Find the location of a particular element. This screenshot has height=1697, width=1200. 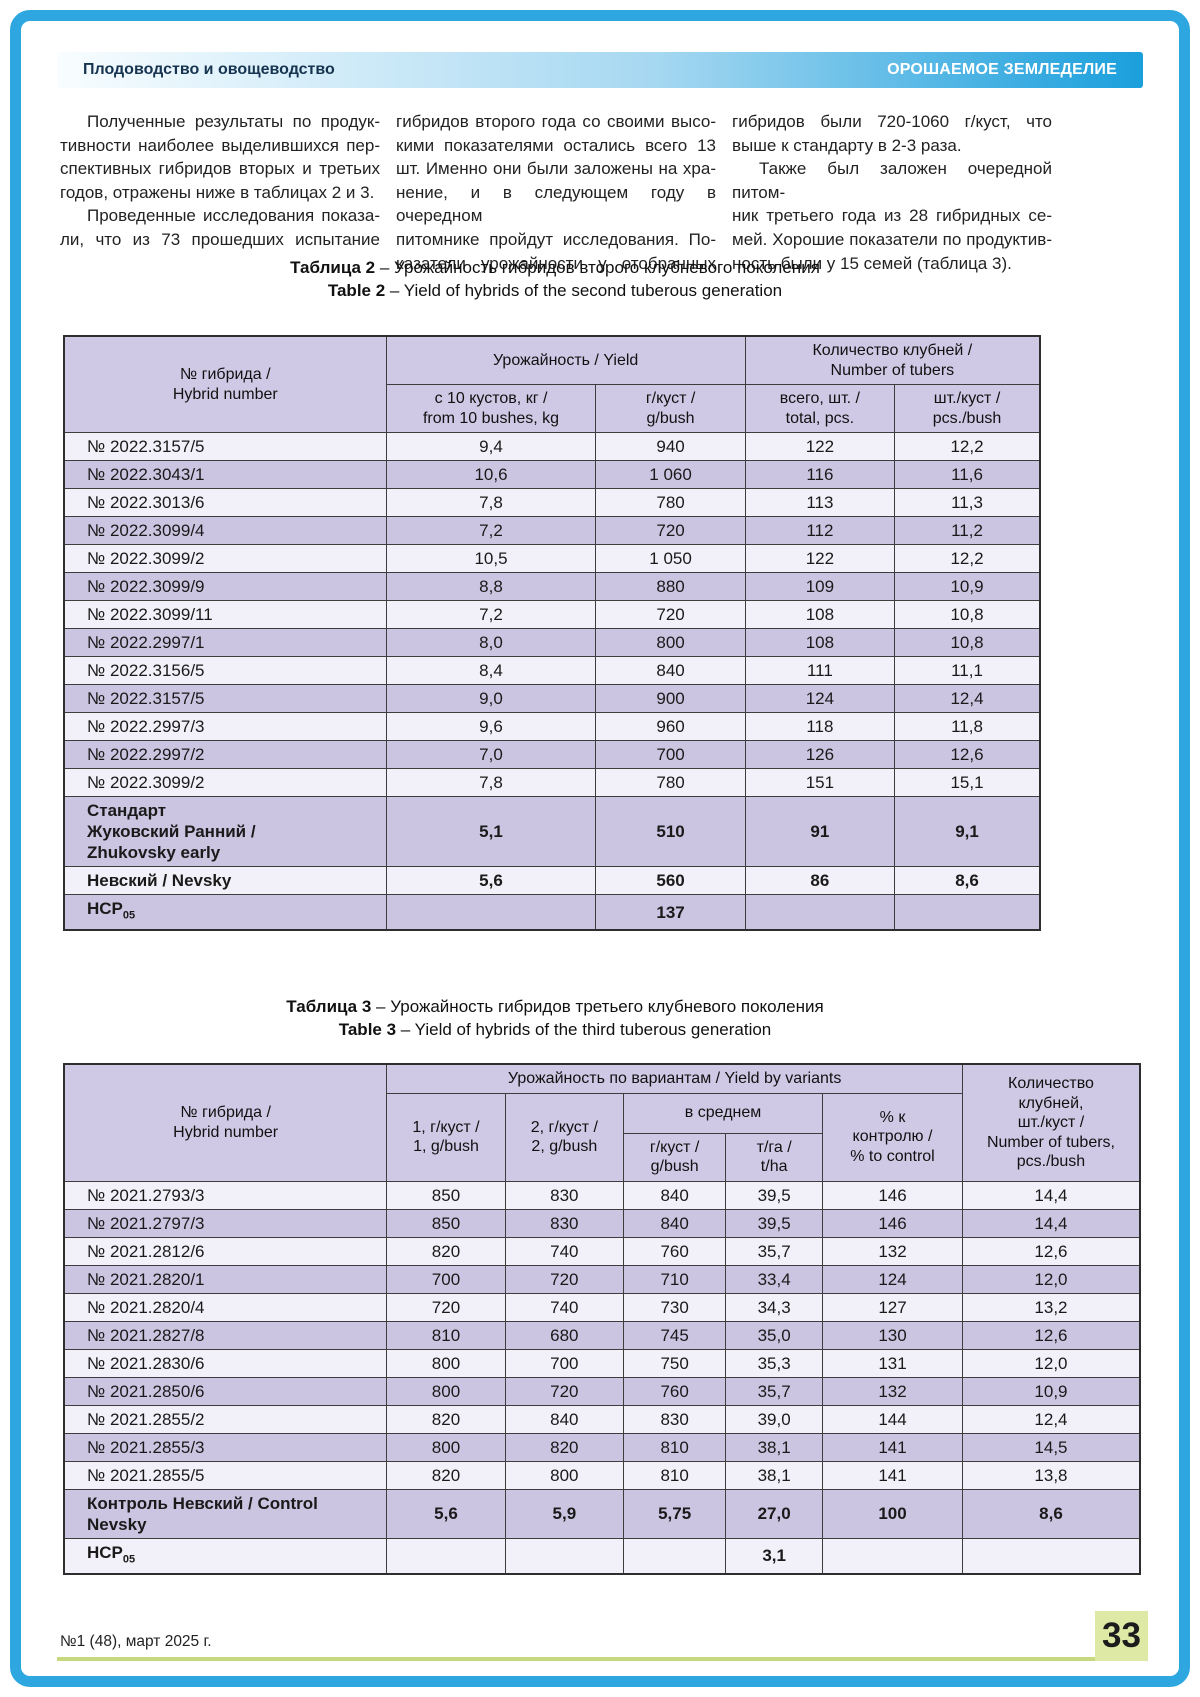

value-cell: 118 is located at coordinates (820, 726).